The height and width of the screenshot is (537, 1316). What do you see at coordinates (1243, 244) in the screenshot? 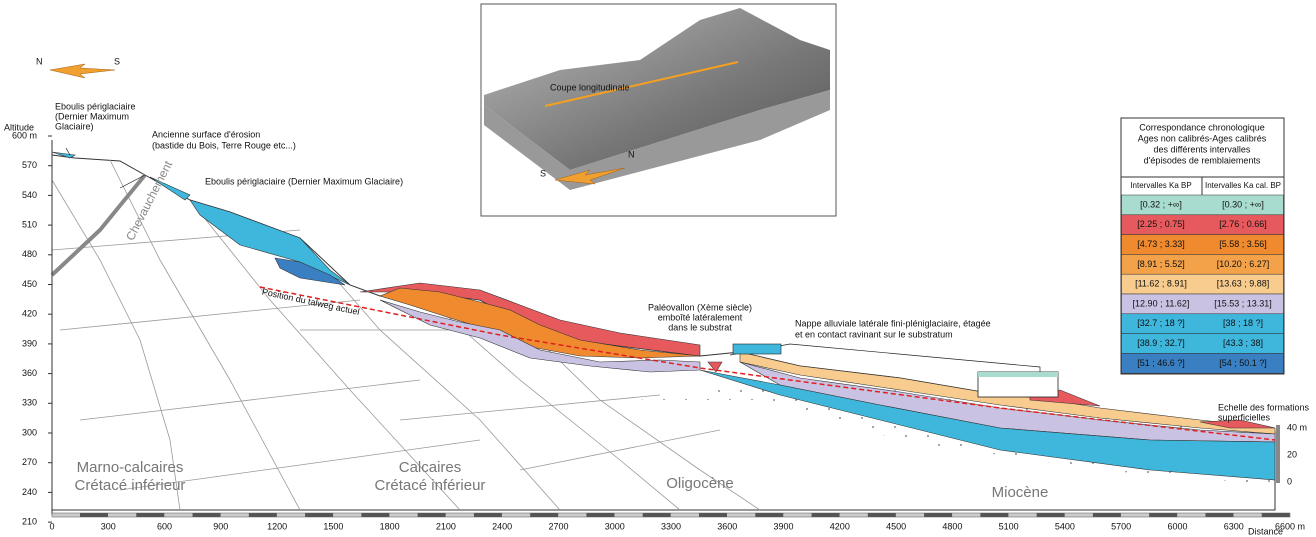
I see `legend-cell: [5.58 ; 3.56]` at bounding box center [1243, 244].